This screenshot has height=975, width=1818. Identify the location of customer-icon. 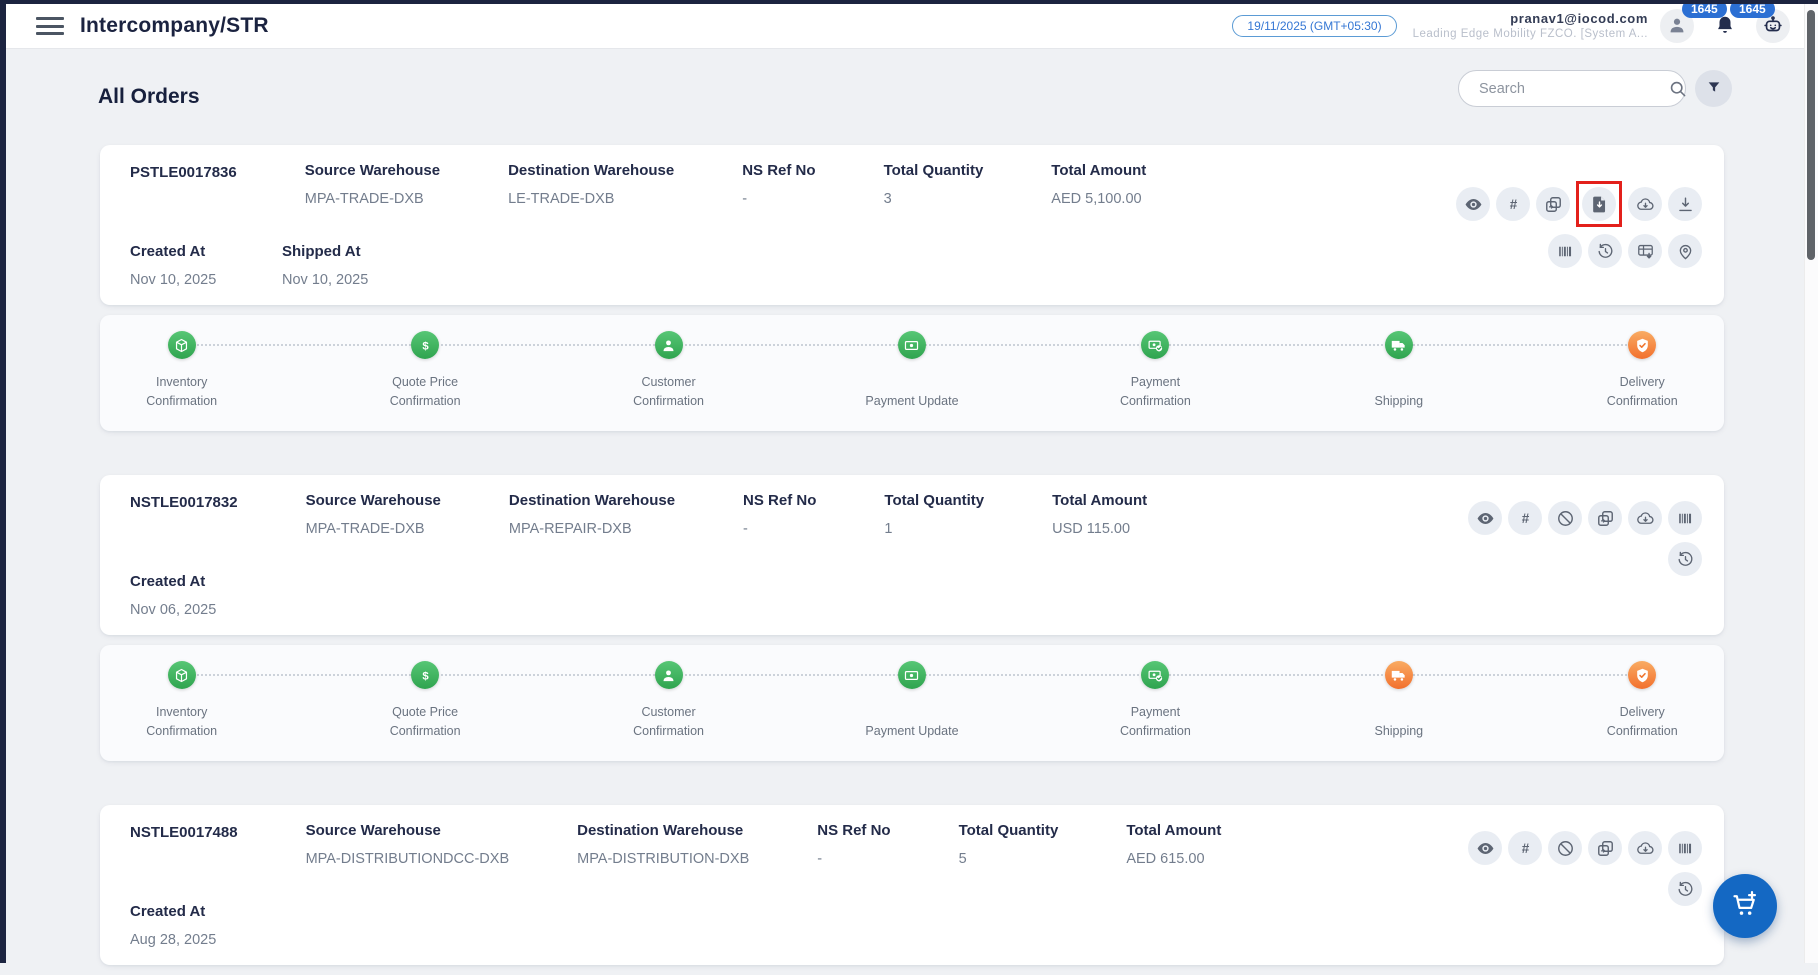
(668, 675).